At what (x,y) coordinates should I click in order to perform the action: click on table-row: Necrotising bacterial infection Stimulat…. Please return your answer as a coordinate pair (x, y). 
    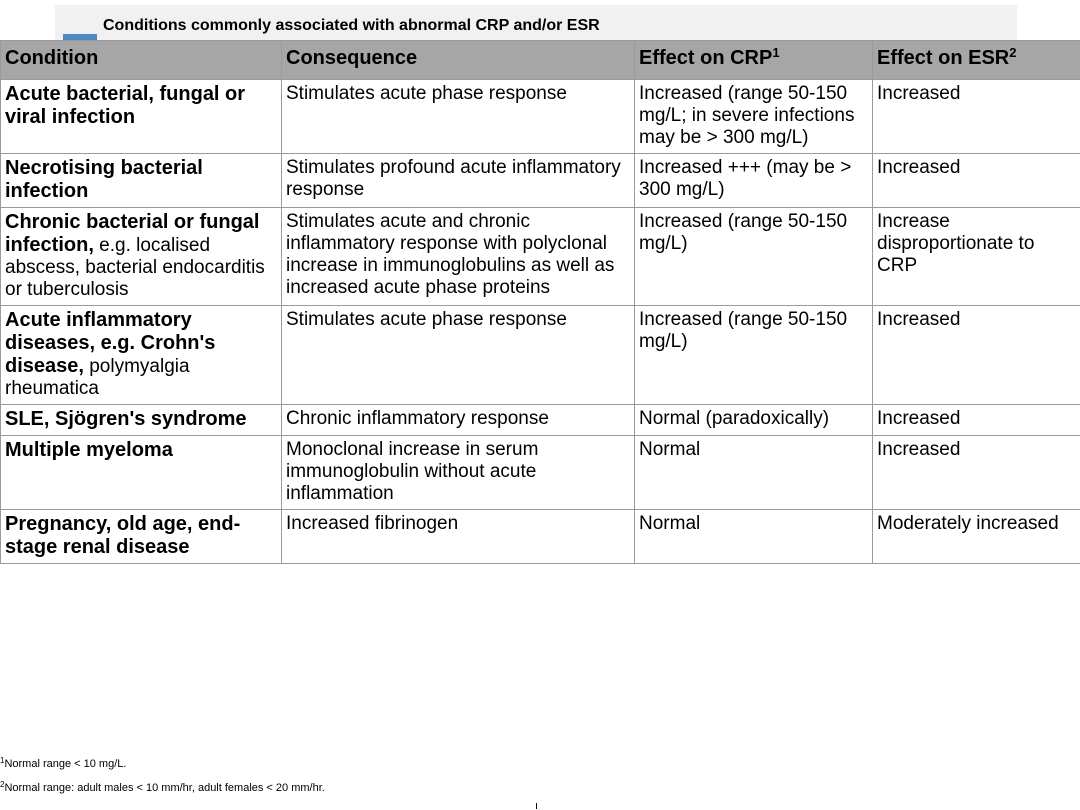
    Looking at the image, I should click on (540, 180).